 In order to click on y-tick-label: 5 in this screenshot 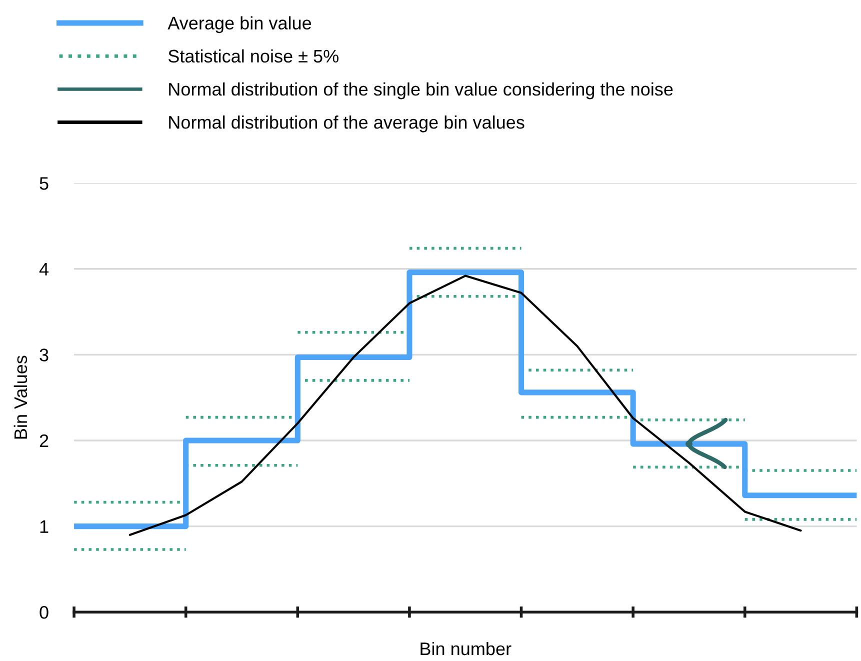, I will do `click(44, 183)`.